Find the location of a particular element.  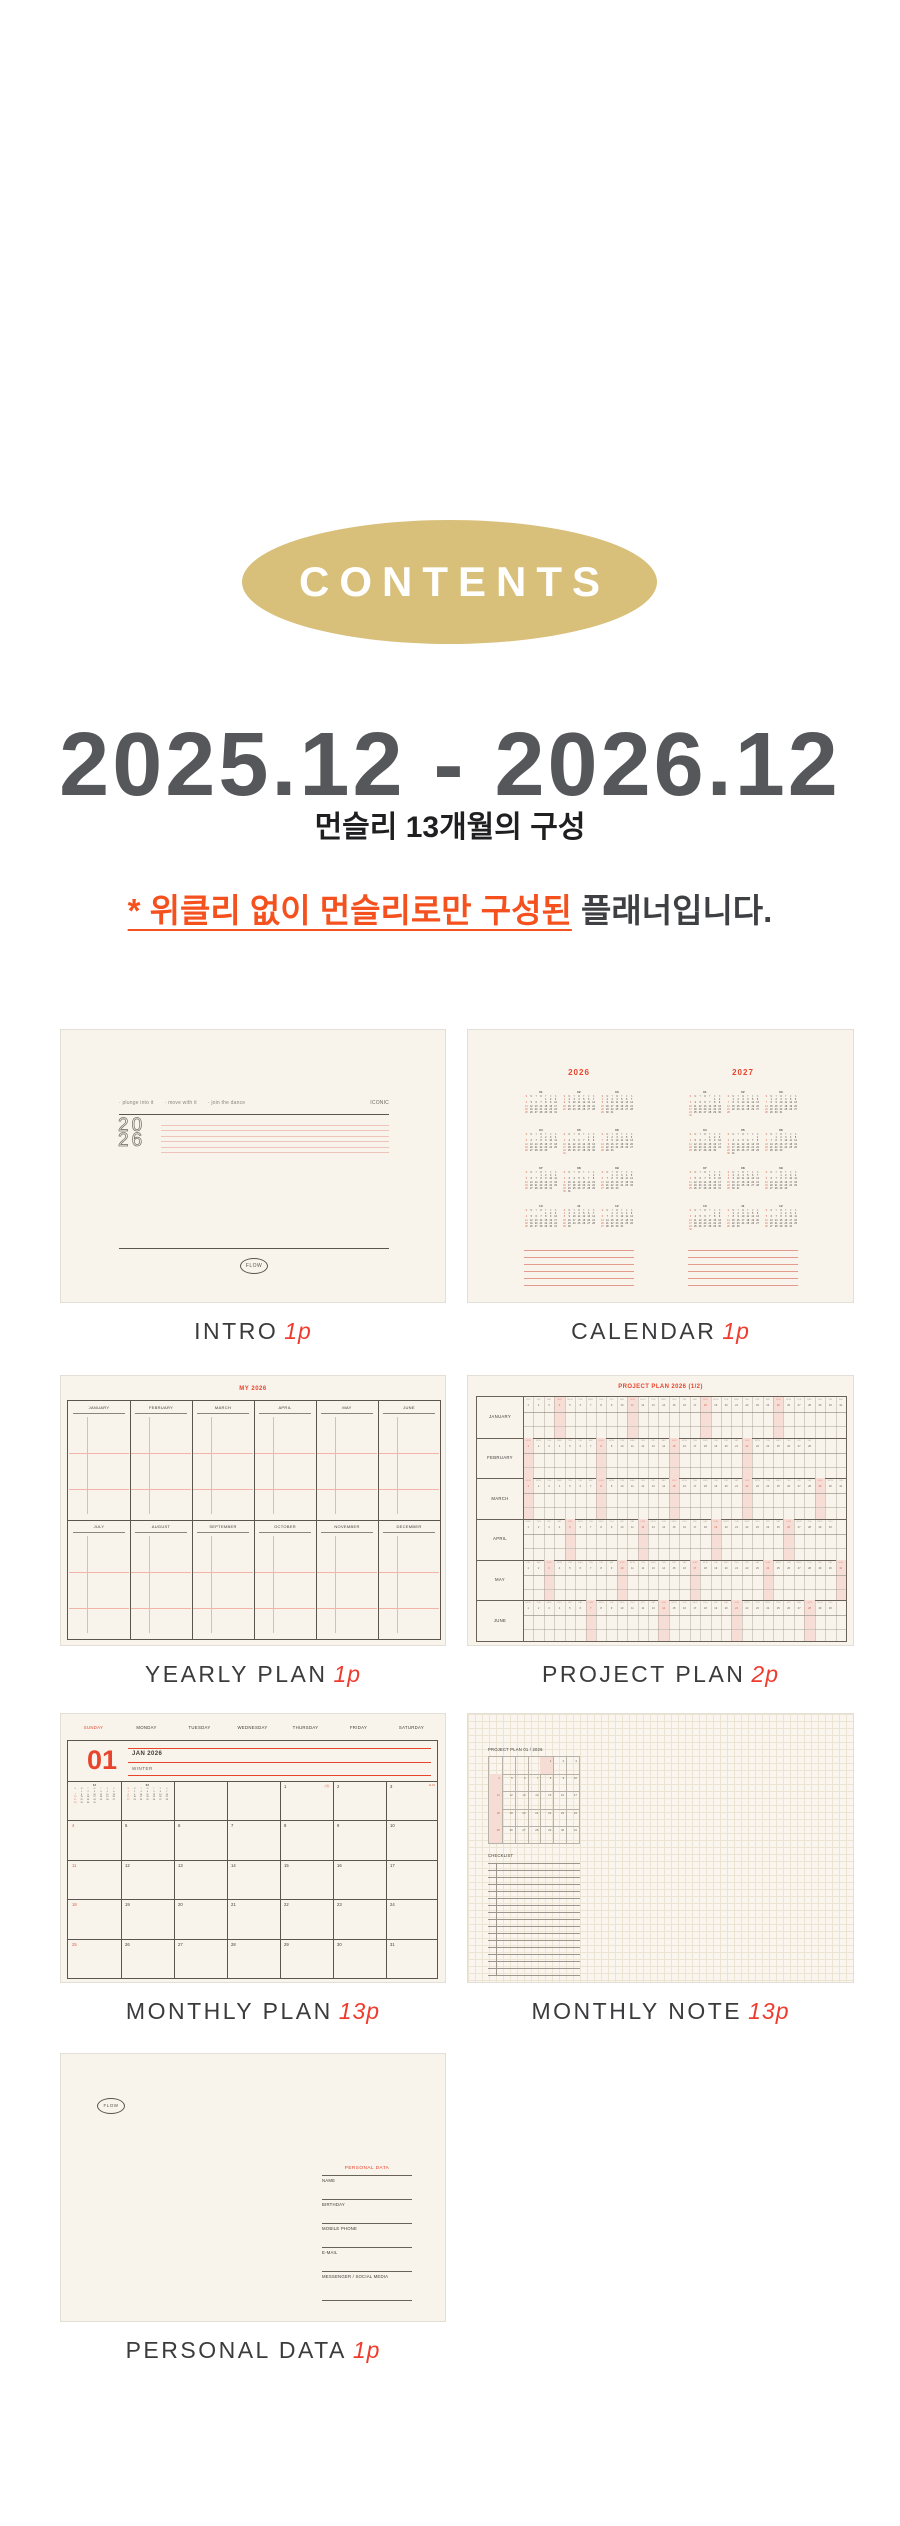

yearly-pink-vline is located at coordinates (273, 1465).